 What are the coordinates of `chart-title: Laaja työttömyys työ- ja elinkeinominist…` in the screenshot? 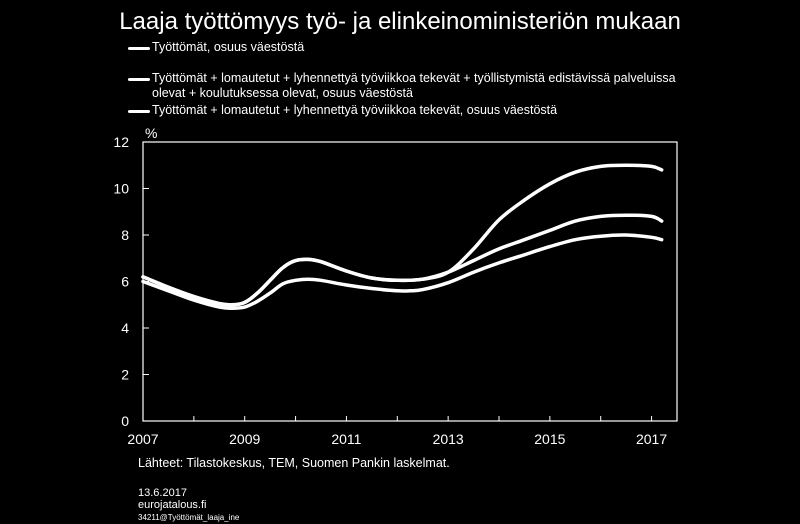 It's located at (400, 21).